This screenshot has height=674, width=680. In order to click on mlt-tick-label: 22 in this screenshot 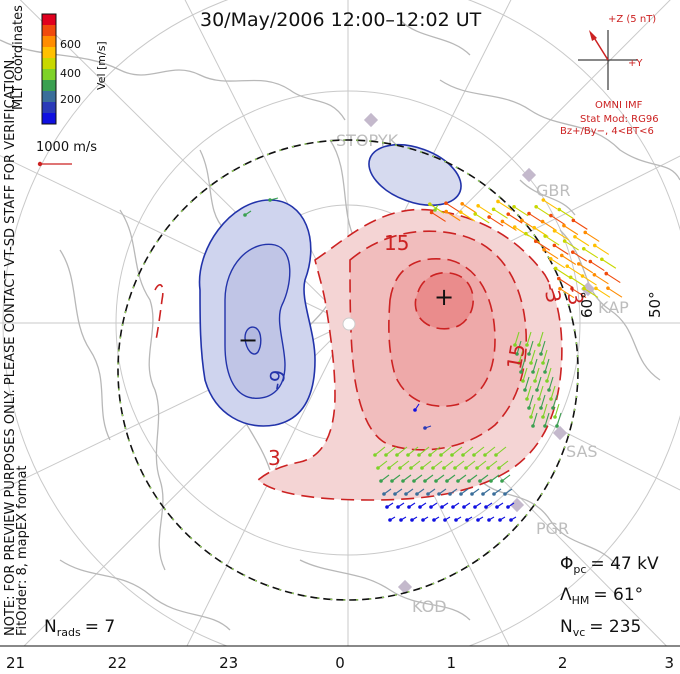, I will do `click(117, 663)`.